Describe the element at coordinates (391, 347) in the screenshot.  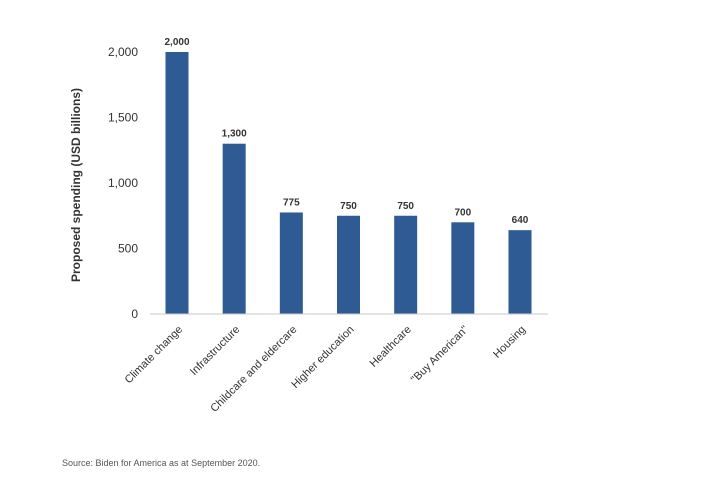
I see `category-label: Healthcare` at that location.